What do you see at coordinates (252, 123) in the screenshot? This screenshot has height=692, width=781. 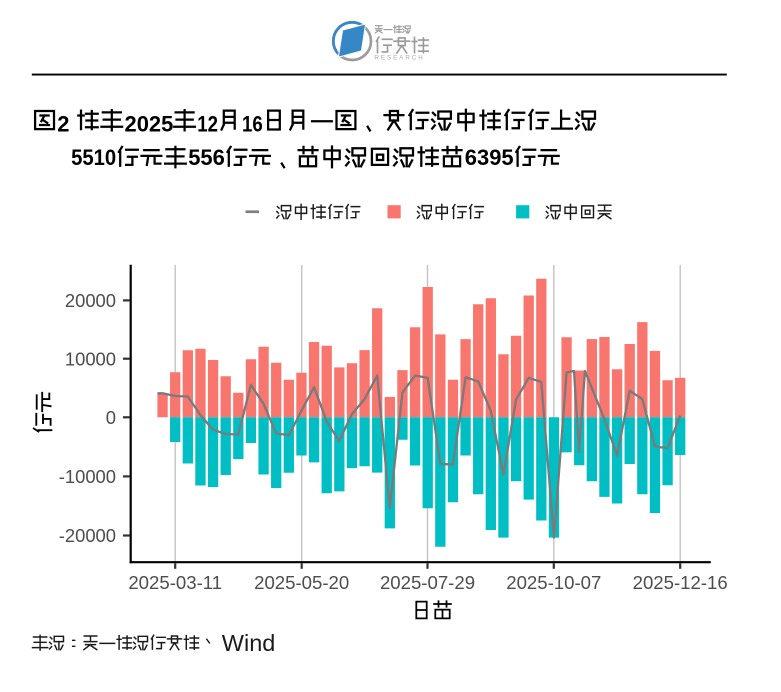 I see `svg-text: 16` at bounding box center [252, 123].